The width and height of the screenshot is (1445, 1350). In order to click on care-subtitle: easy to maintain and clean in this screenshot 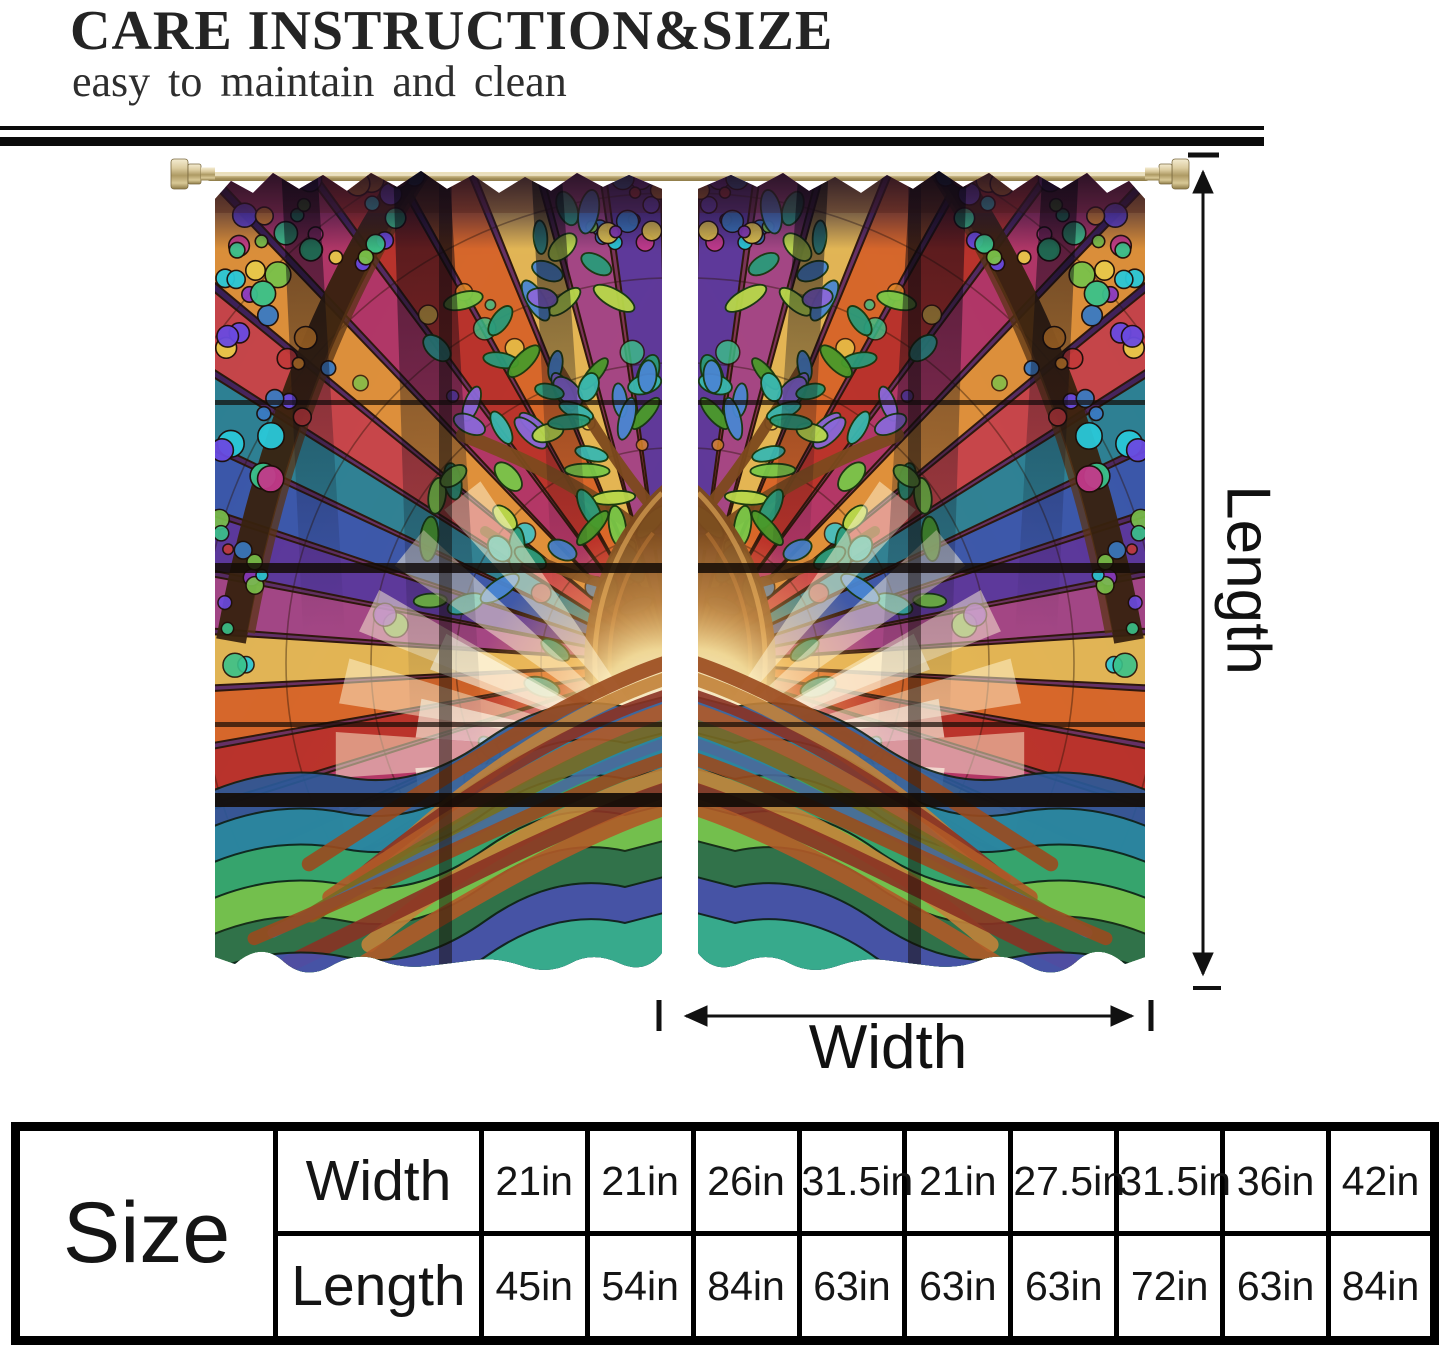, I will do `click(319, 81)`.